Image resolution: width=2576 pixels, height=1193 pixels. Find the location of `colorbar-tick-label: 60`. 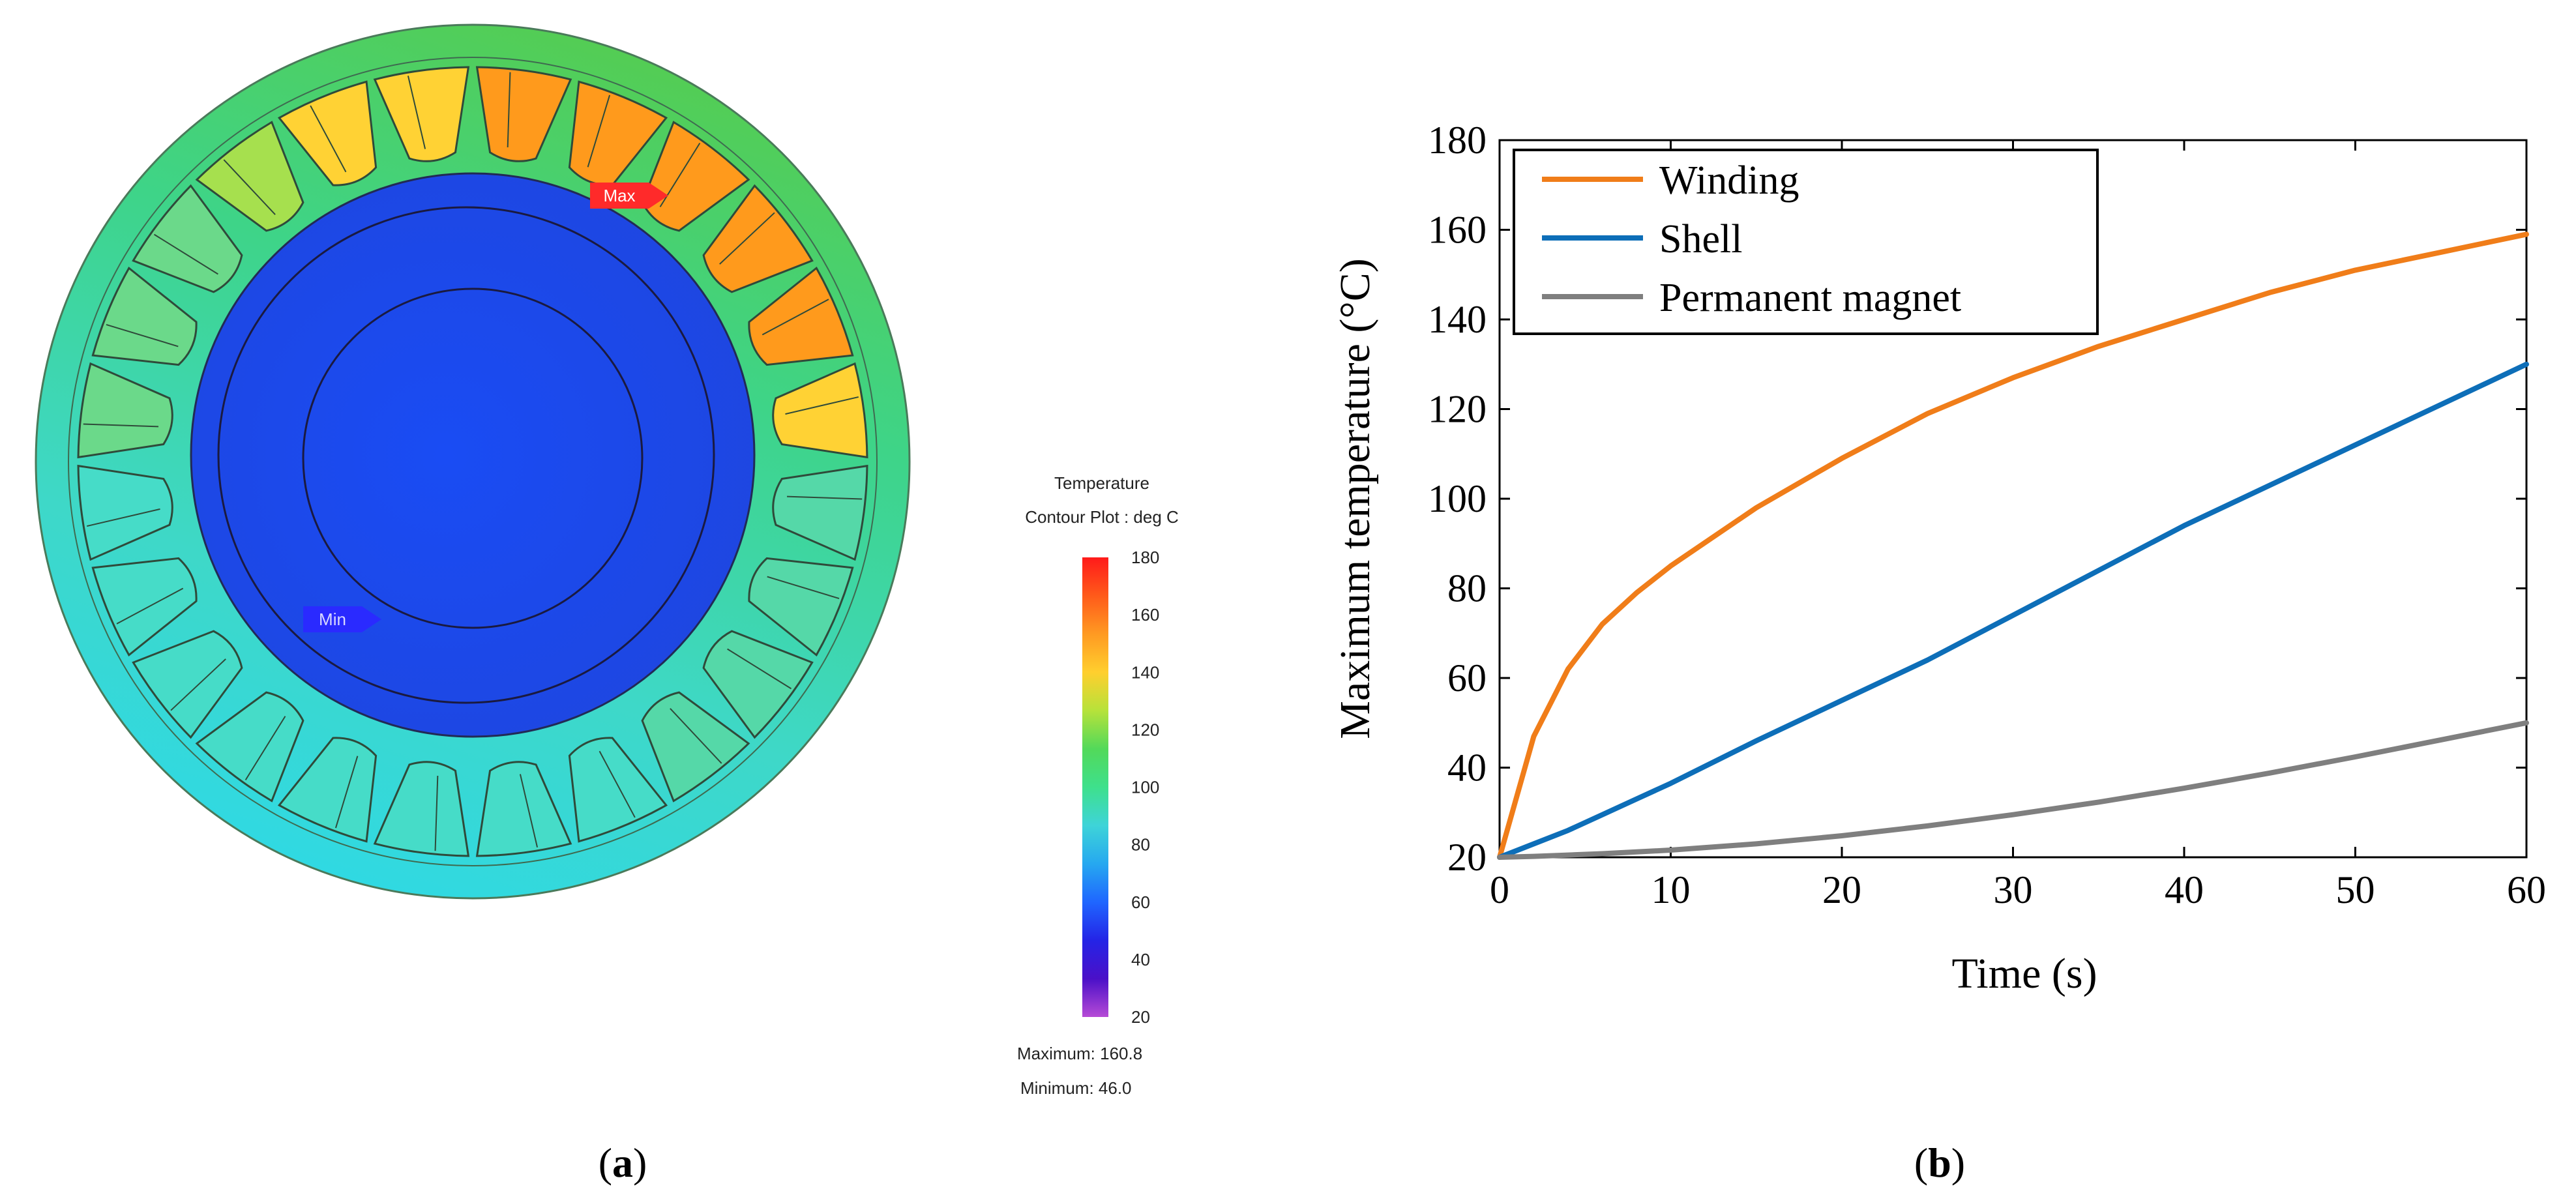

colorbar-tick-label: 60 is located at coordinates (1140, 902).